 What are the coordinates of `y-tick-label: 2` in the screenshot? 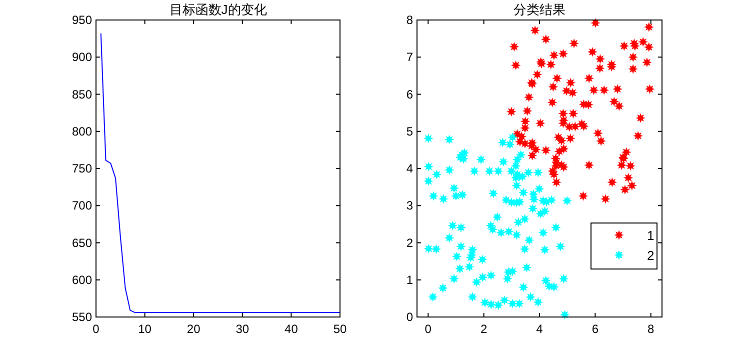 It's located at (410, 243).